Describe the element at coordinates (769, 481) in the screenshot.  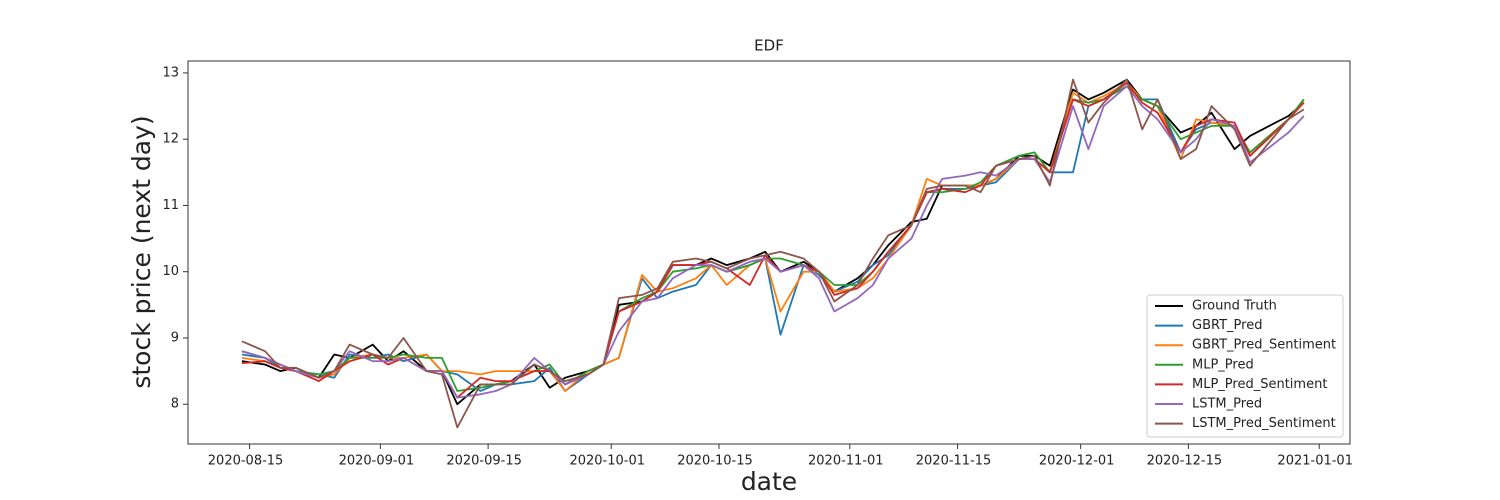
I see `x-axis-label: date` at that location.